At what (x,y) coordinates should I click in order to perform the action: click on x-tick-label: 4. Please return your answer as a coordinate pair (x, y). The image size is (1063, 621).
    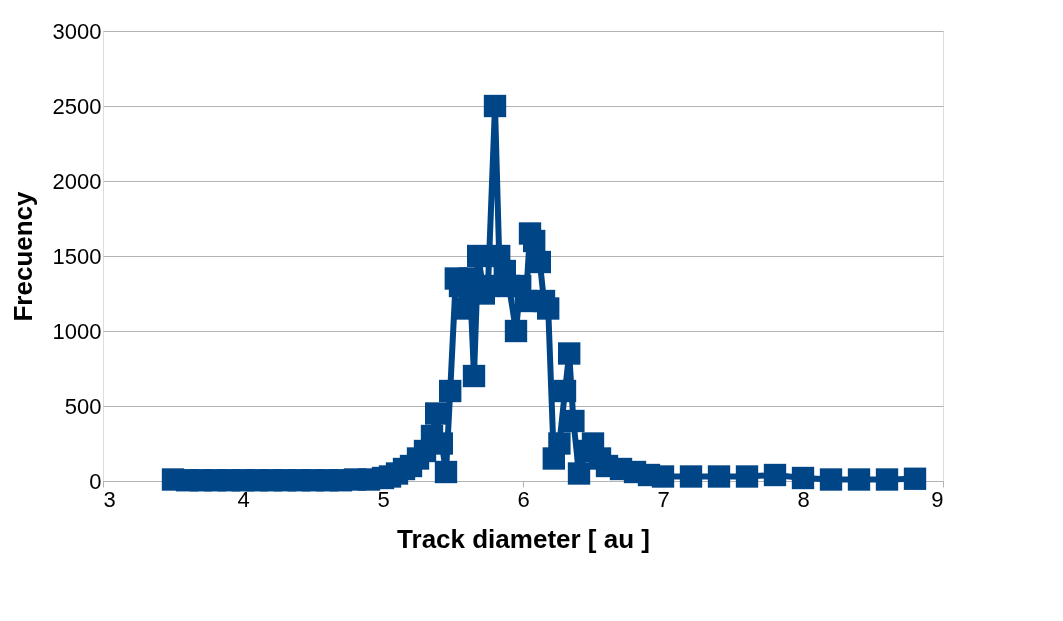
    Looking at the image, I should click on (243, 499).